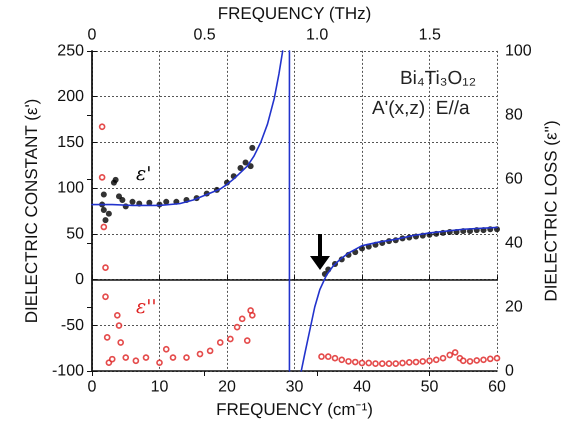 The height and width of the screenshot is (441, 584). Describe the element at coordinates (204, 35) in the screenshot. I see `x2-tick-label: 0.5` at that location.